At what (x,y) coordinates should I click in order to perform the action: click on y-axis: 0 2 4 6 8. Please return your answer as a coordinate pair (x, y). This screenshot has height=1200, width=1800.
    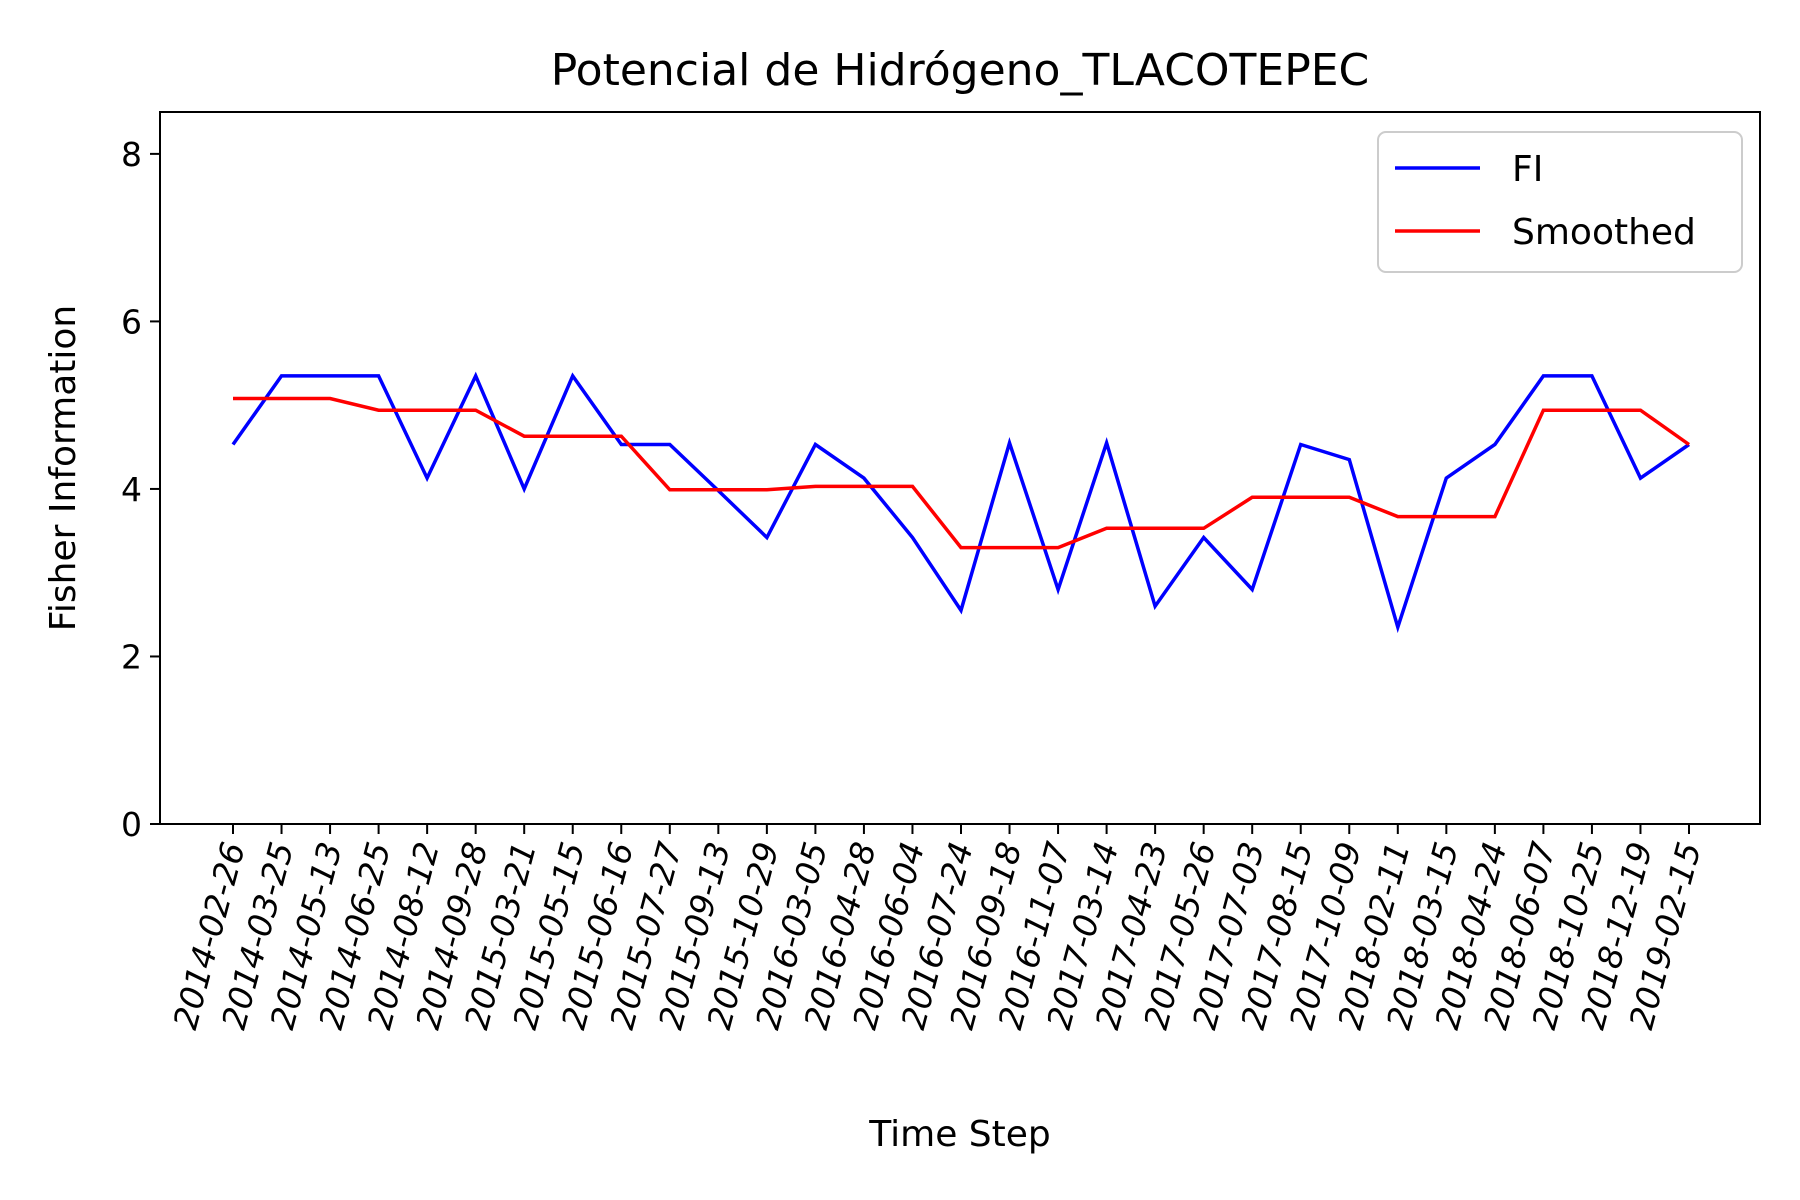
    Looking at the image, I should click on (140, 489).